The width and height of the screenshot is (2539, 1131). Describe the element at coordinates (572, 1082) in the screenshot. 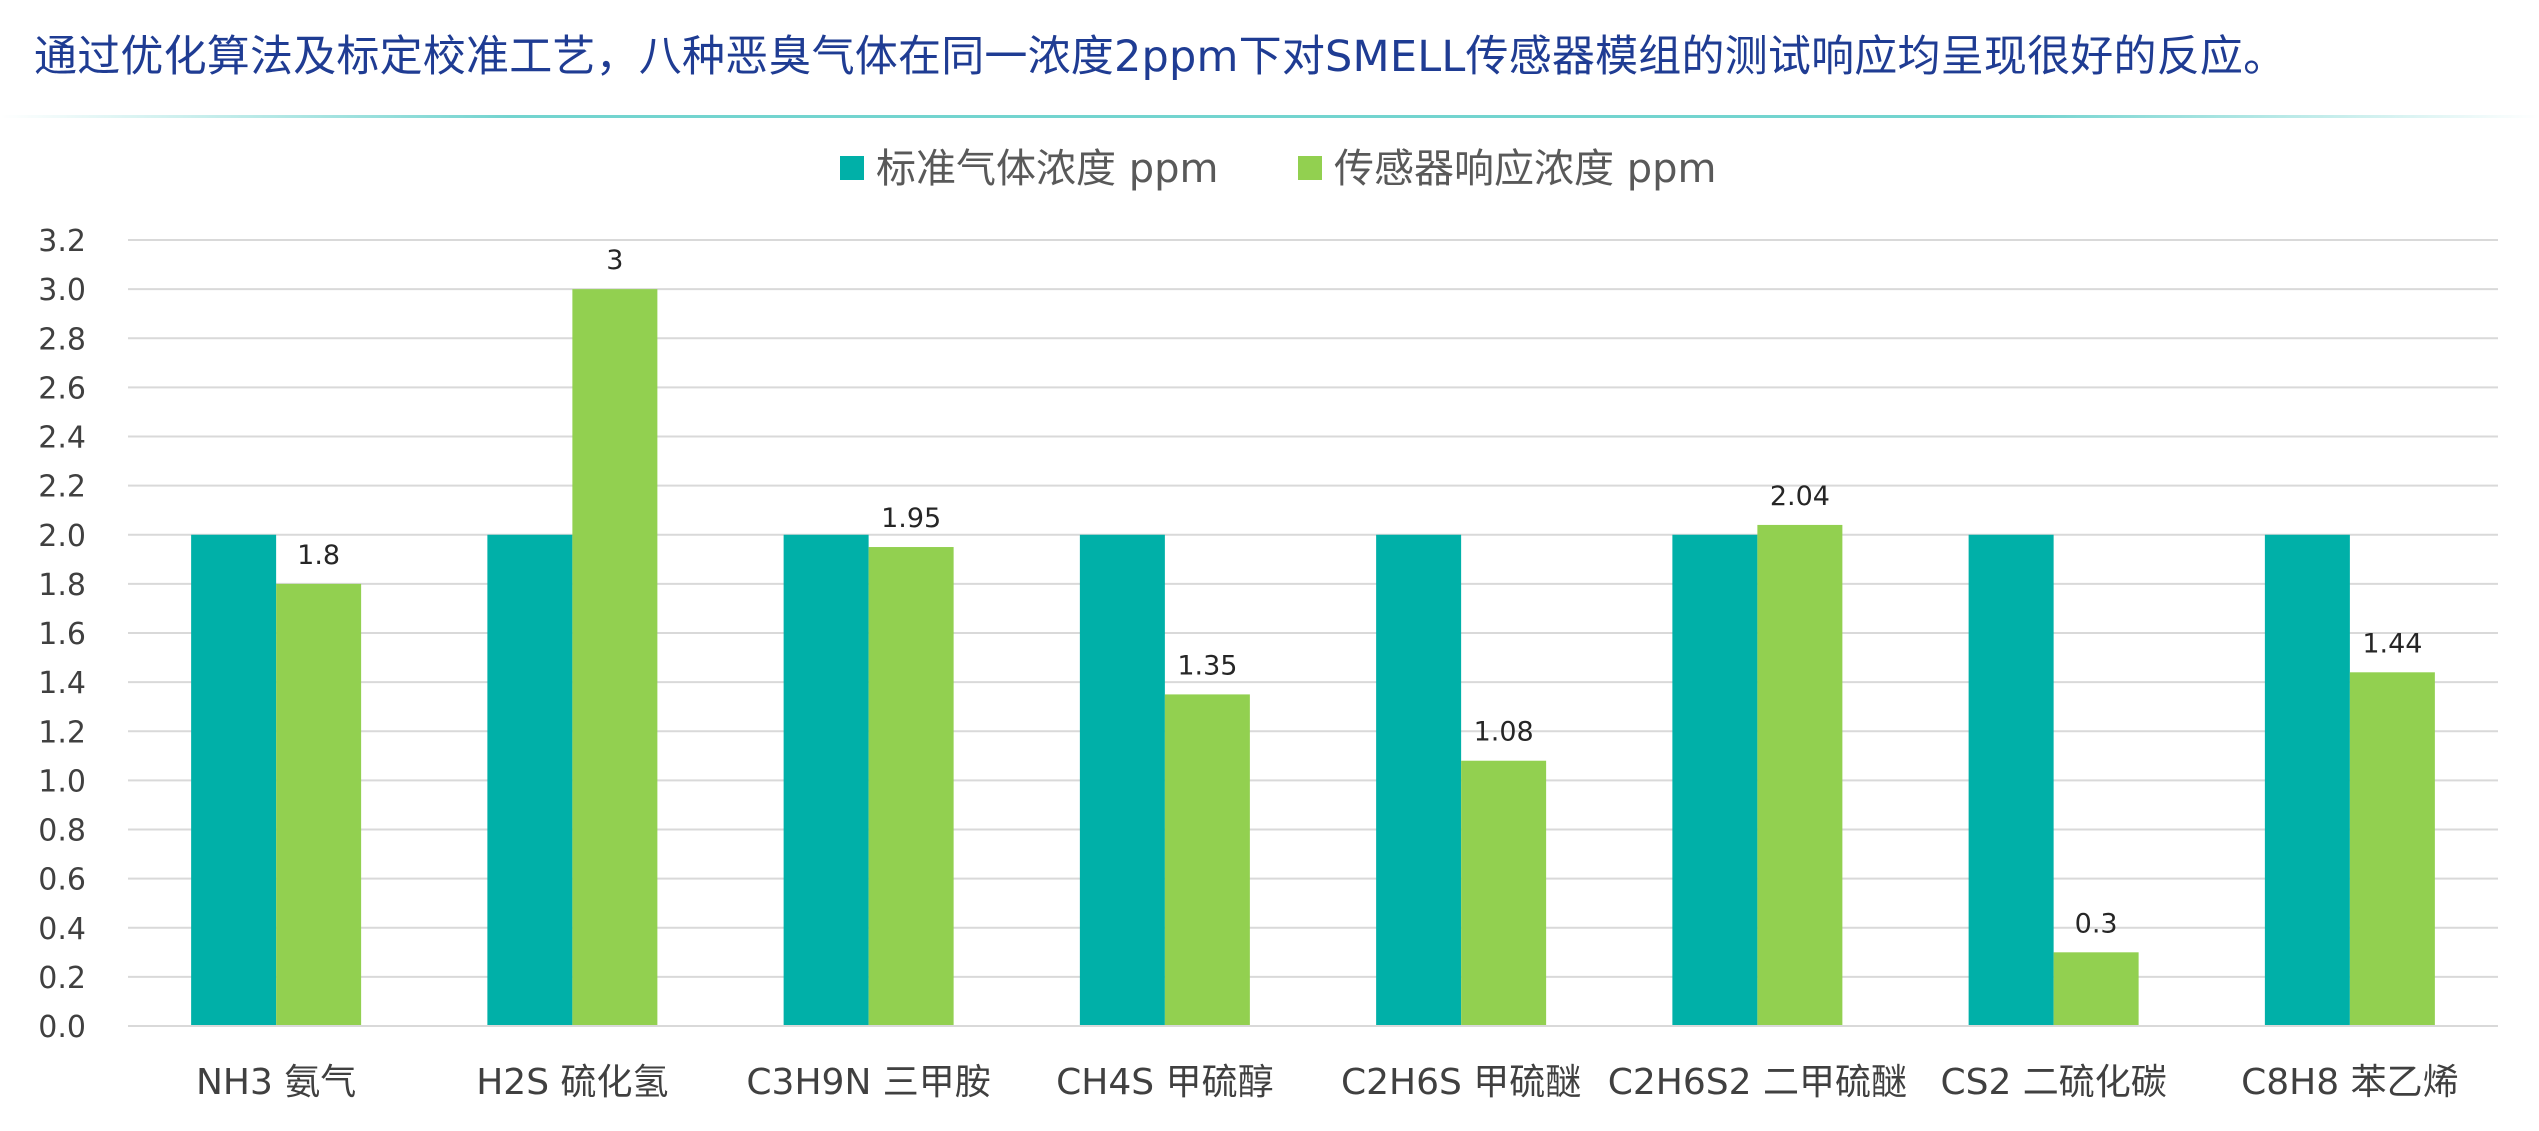

I see `x-category-label: H2S 硫化氢` at that location.